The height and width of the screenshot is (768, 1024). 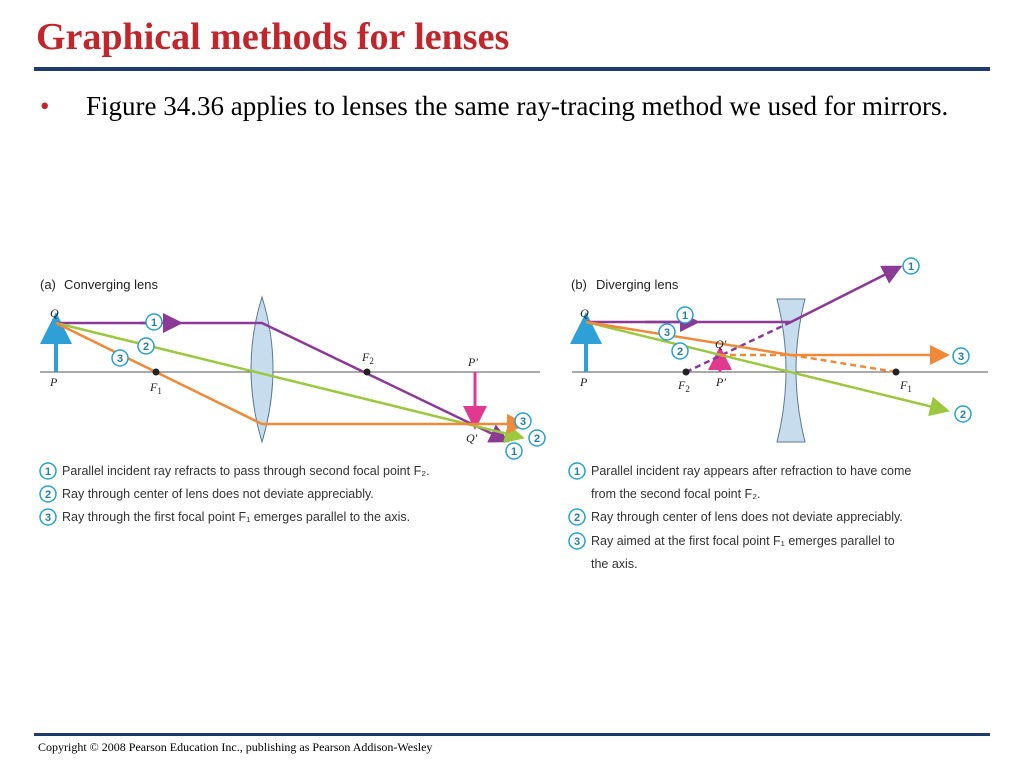 What do you see at coordinates (721, 344) in the screenshot?
I see `panel-b-label-q-prime: Q′` at bounding box center [721, 344].